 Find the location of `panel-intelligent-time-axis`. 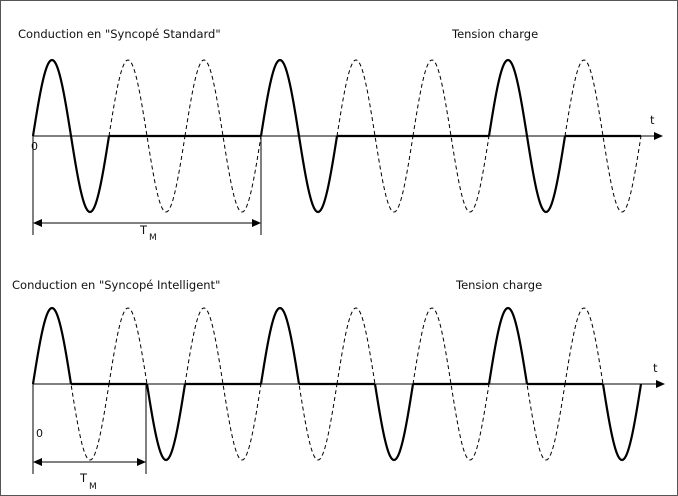

panel-intelligent-time-axis is located at coordinates (349, 384).